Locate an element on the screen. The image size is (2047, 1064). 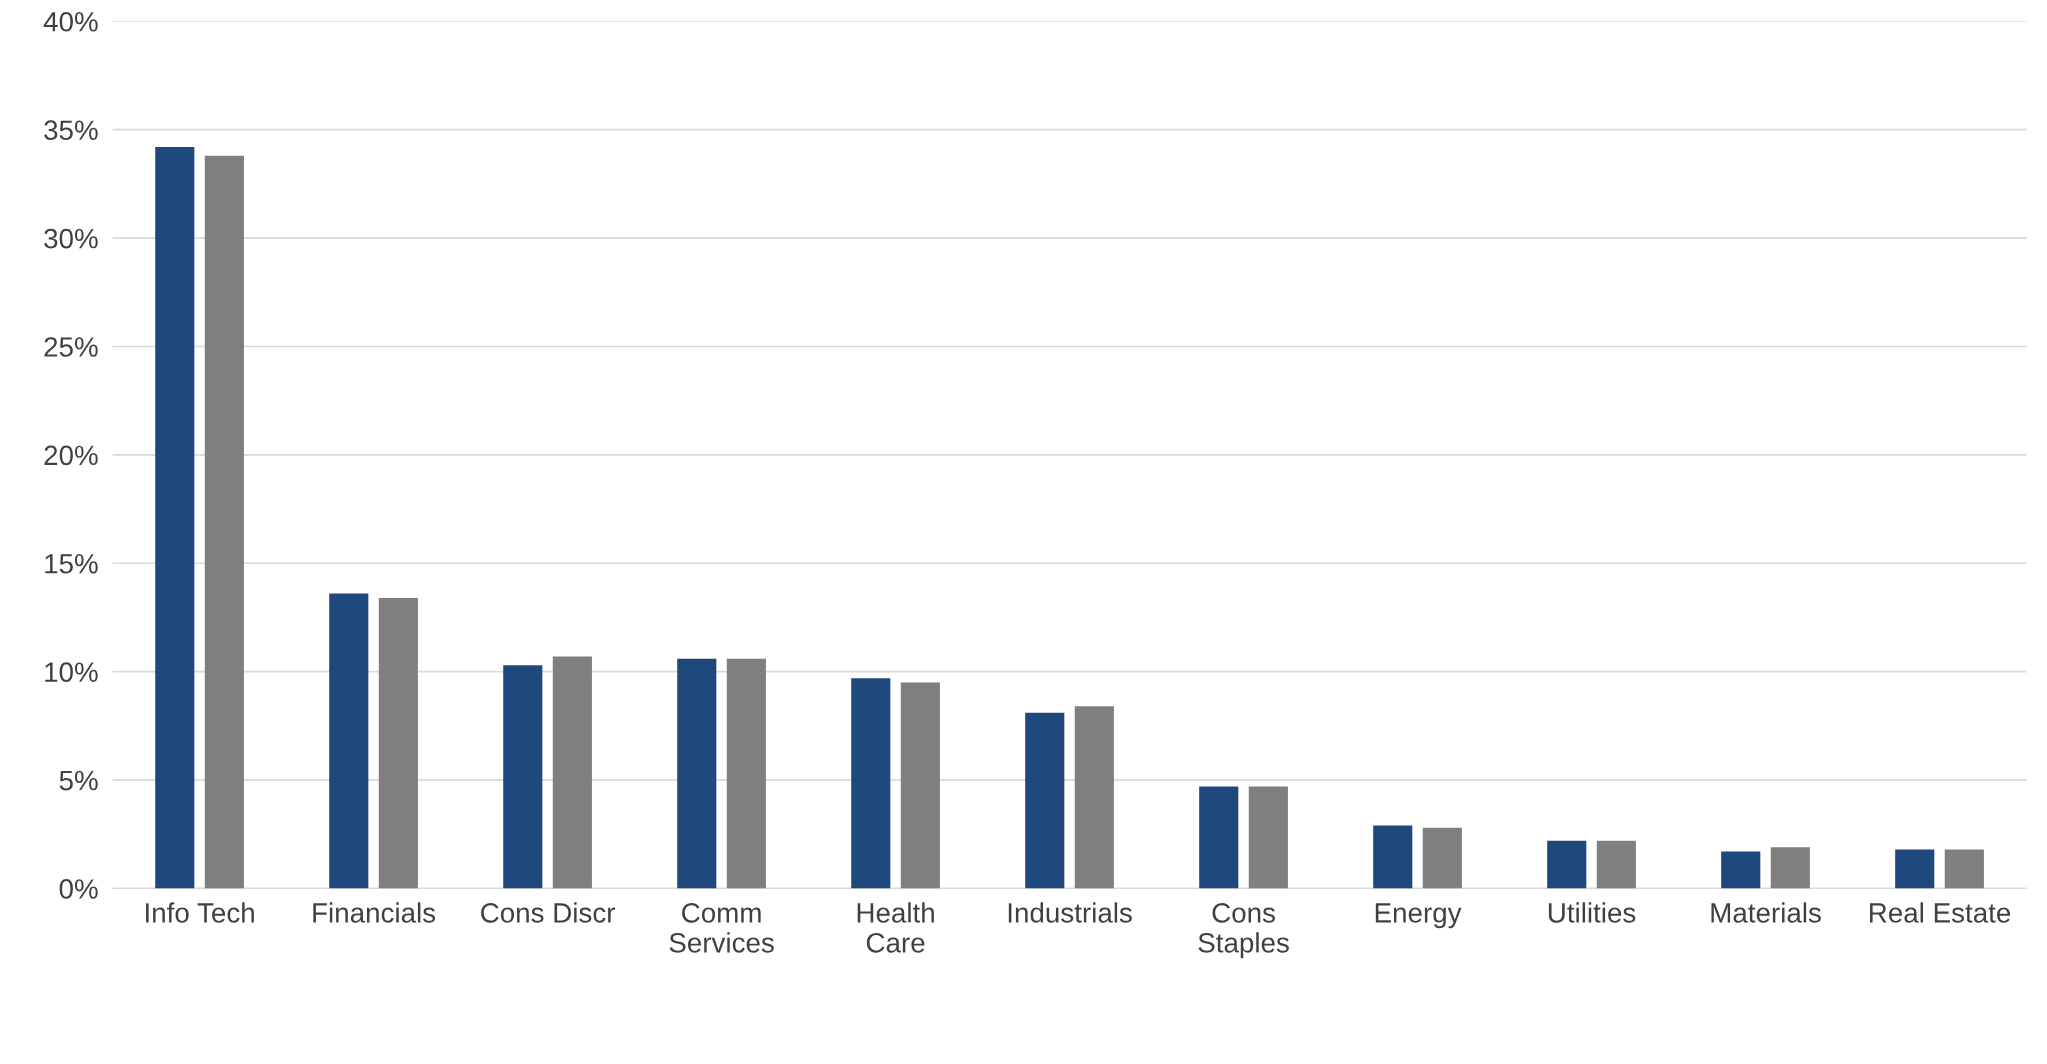
x-tick-label: Real Estate is located at coordinates (1940, 912).